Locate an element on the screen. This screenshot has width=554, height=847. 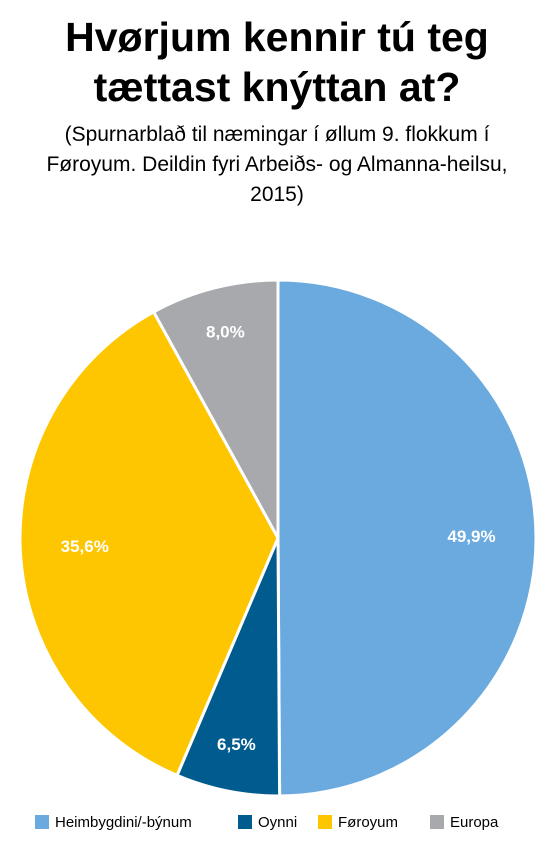
value-label: 6,5% is located at coordinates (236, 744).